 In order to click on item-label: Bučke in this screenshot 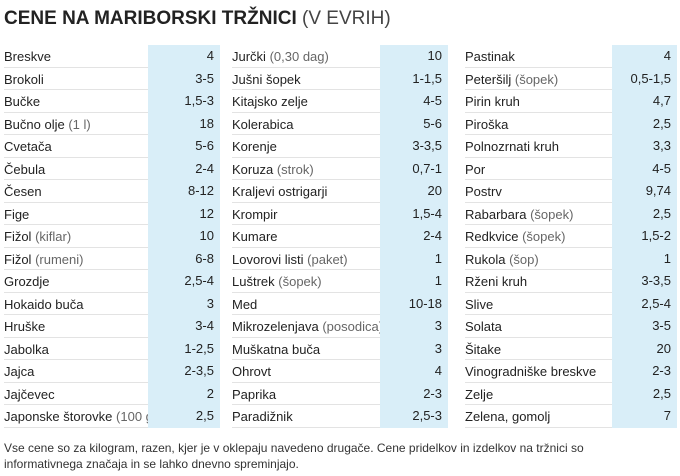, I will do `click(22, 101)`.